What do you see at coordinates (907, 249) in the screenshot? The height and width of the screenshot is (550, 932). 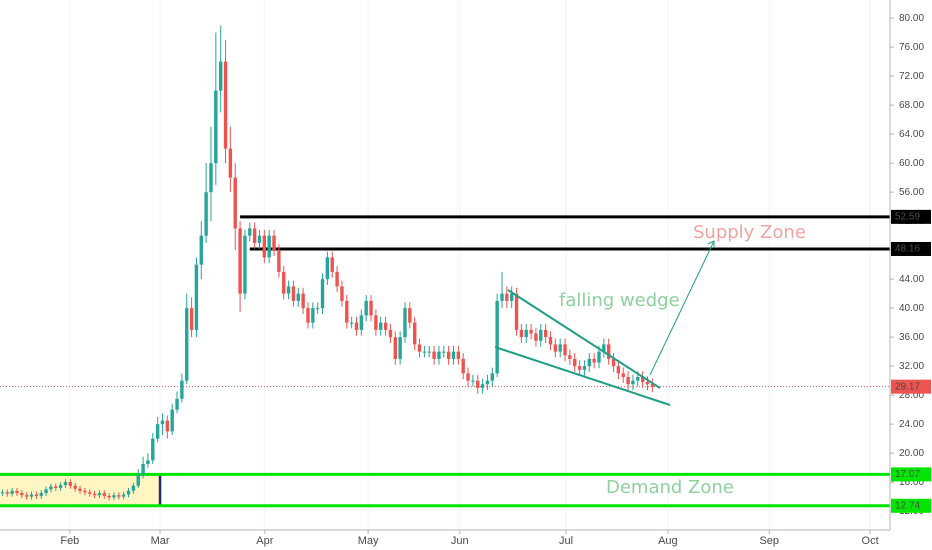 I see `level-label: 48.16` at bounding box center [907, 249].